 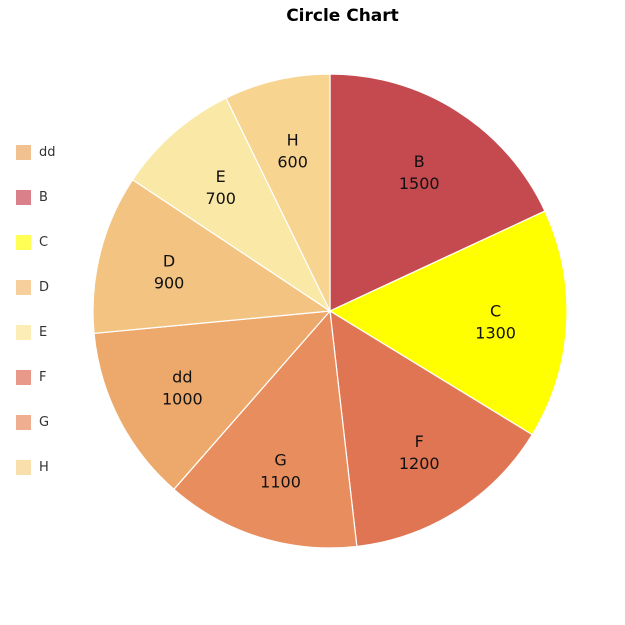 What do you see at coordinates (169, 261) in the screenshot?
I see `slice-label-category: D` at bounding box center [169, 261].